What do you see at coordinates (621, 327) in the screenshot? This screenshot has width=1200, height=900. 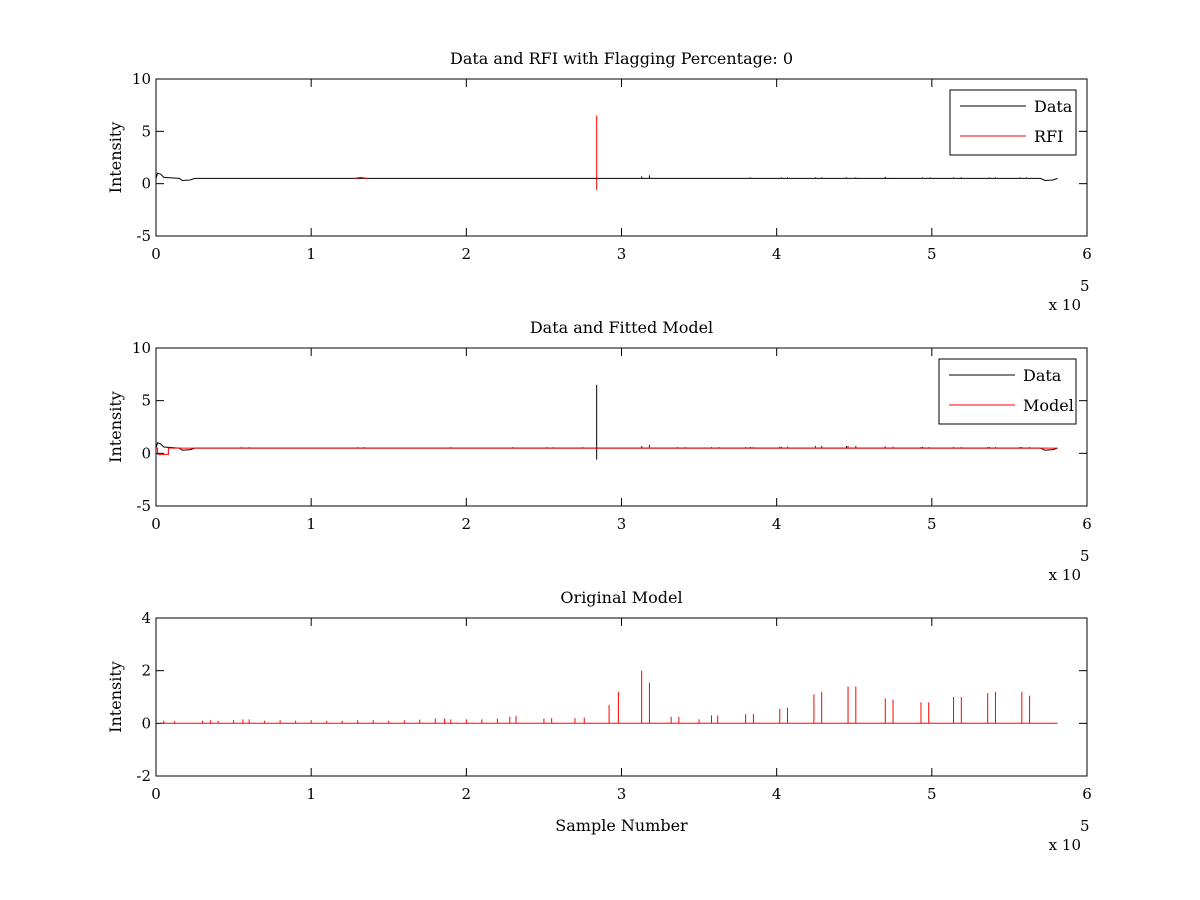 I see `chart-title: Data and Fitted Model` at bounding box center [621, 327].